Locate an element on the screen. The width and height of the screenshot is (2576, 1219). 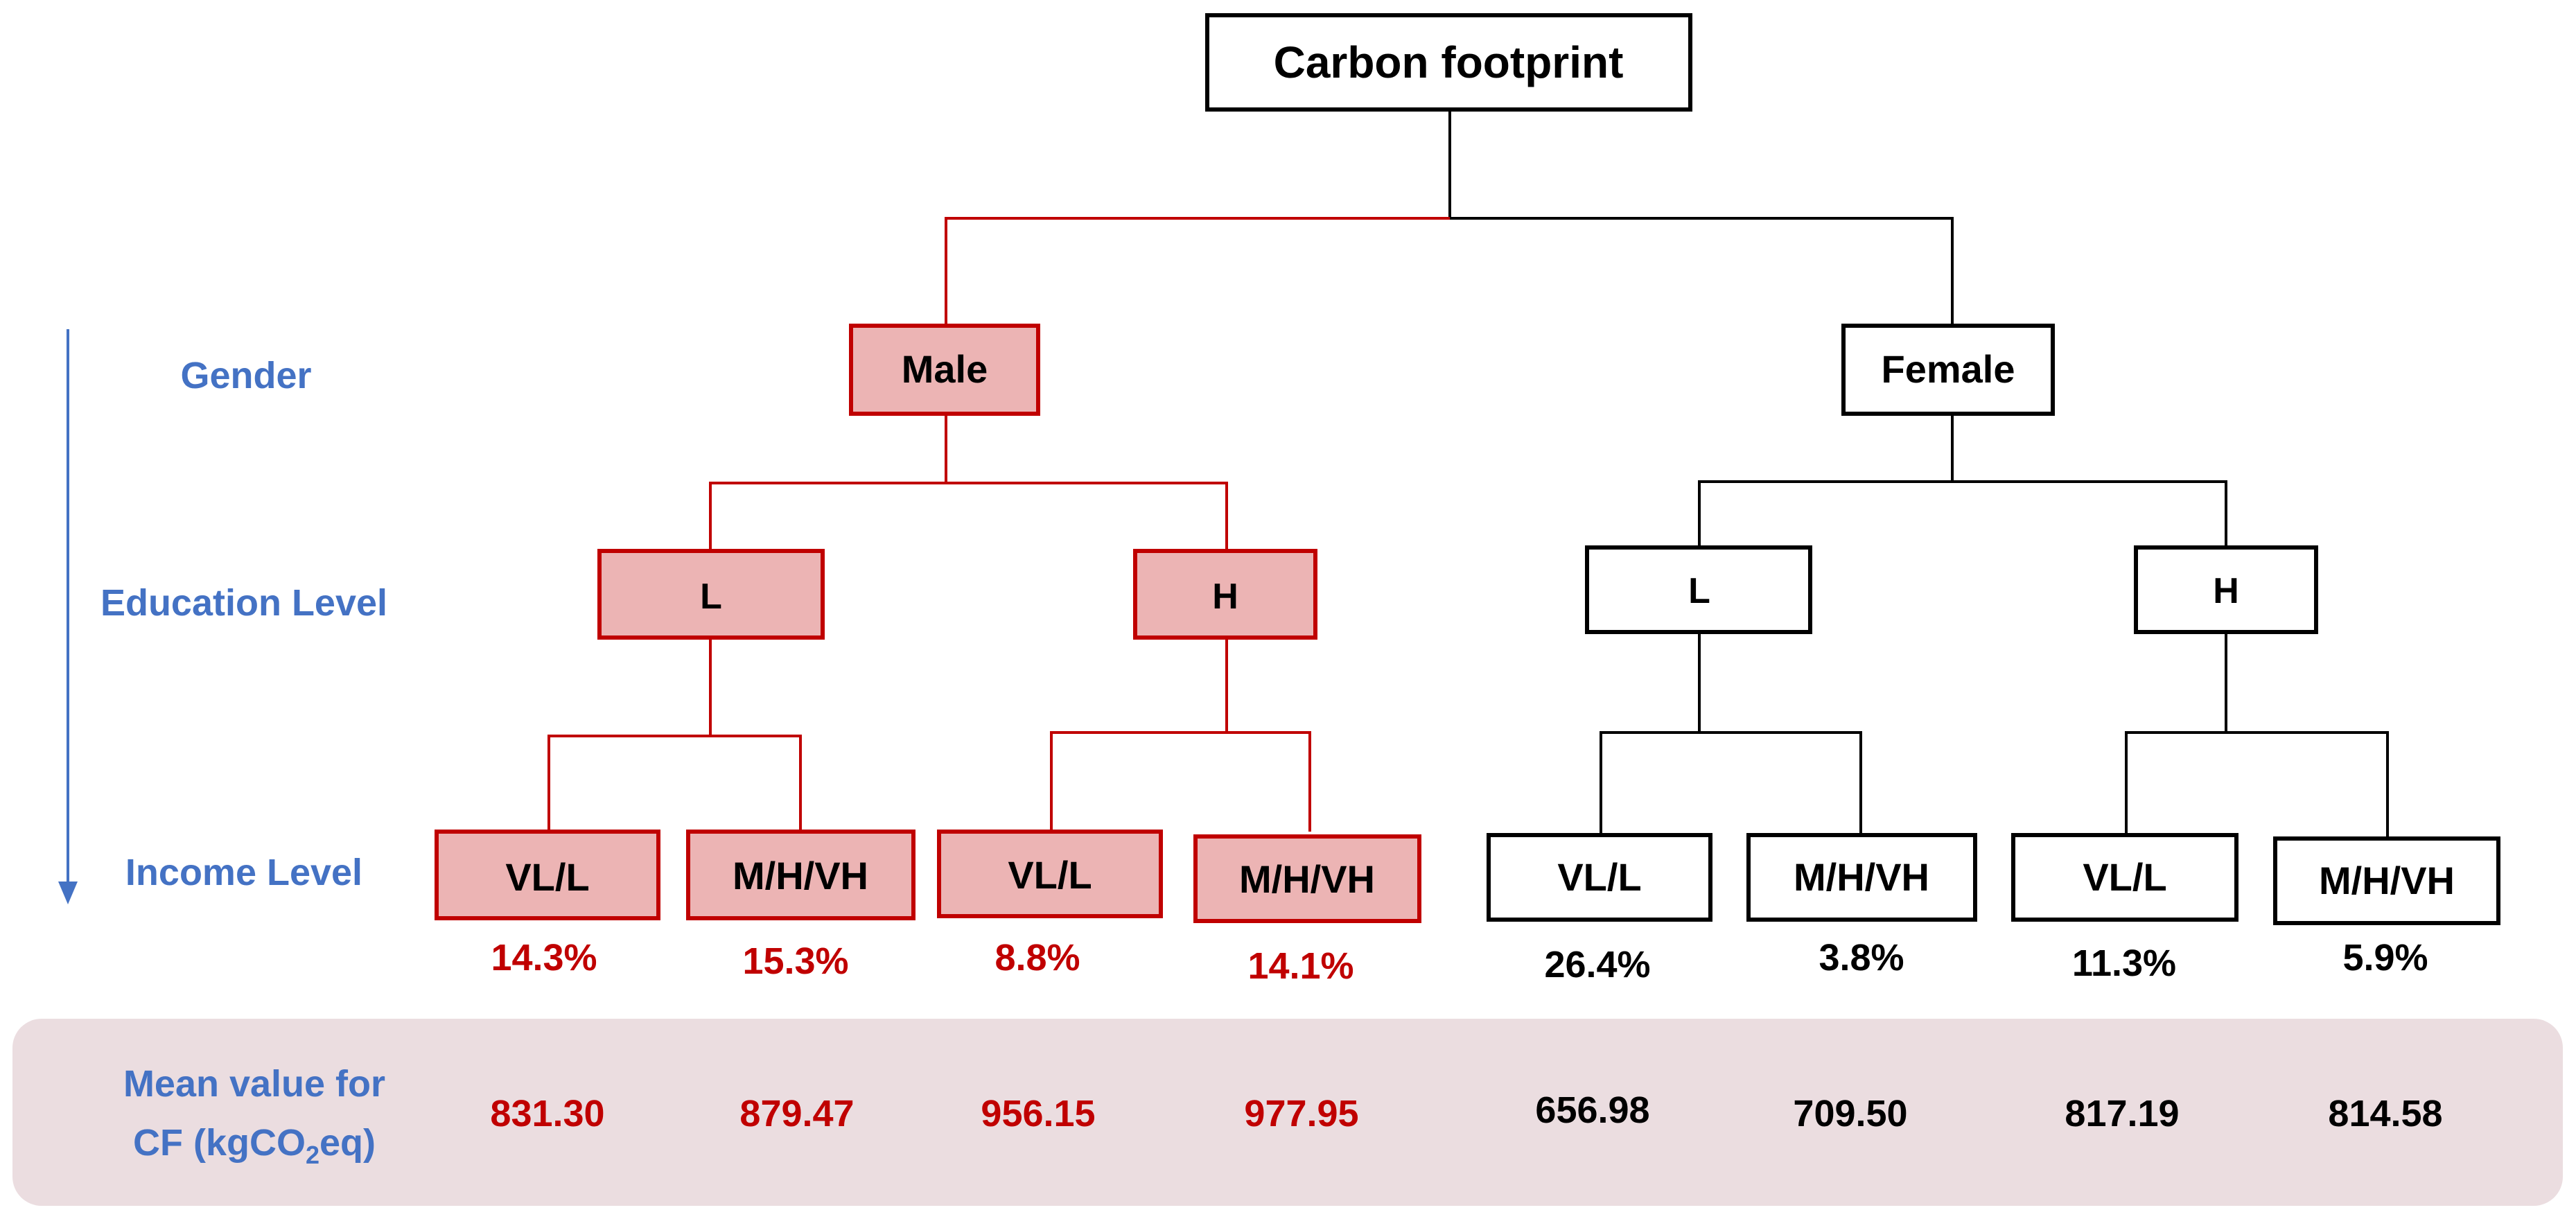
mean-row-label-suffix: eq) is located at coordinates (347, 1143).